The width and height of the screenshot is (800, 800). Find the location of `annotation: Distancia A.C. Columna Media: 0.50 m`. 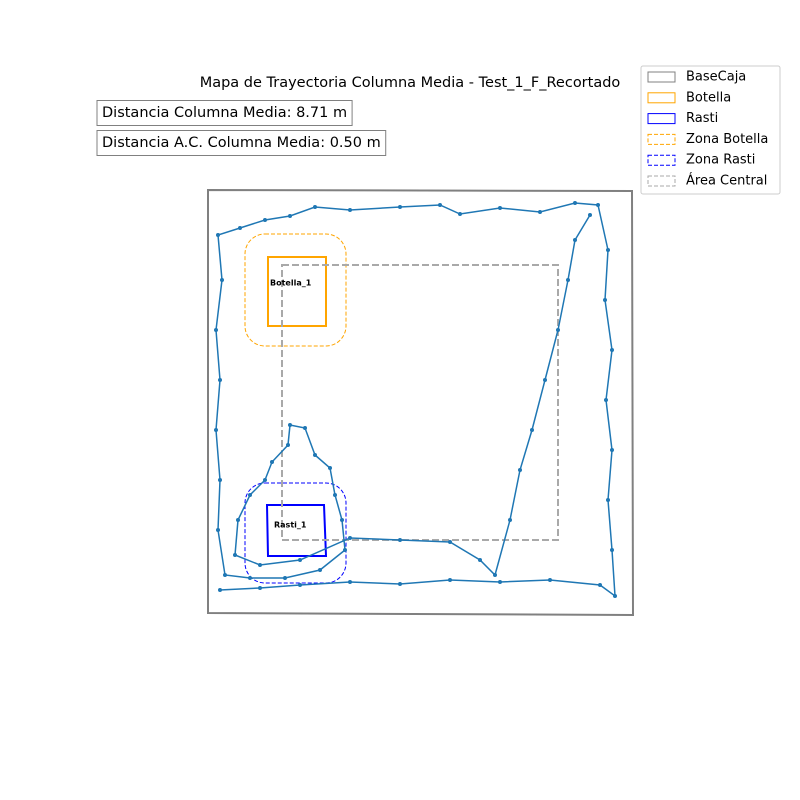

annotation: Distancia A.C. Columna Media: 0.50 m is located at coordinates (241, 143).